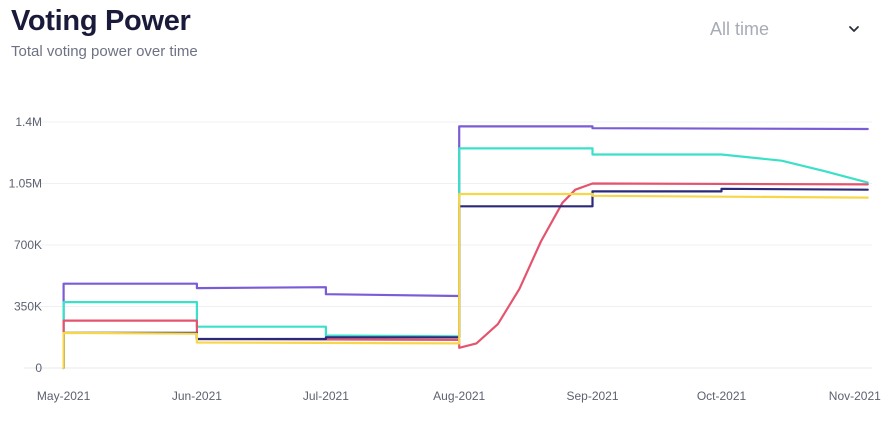  What do you see at coordinates (592, 396) in the screenshot?
I see `x-tick-label: Sep-2021` at bounding box center [592, 396].